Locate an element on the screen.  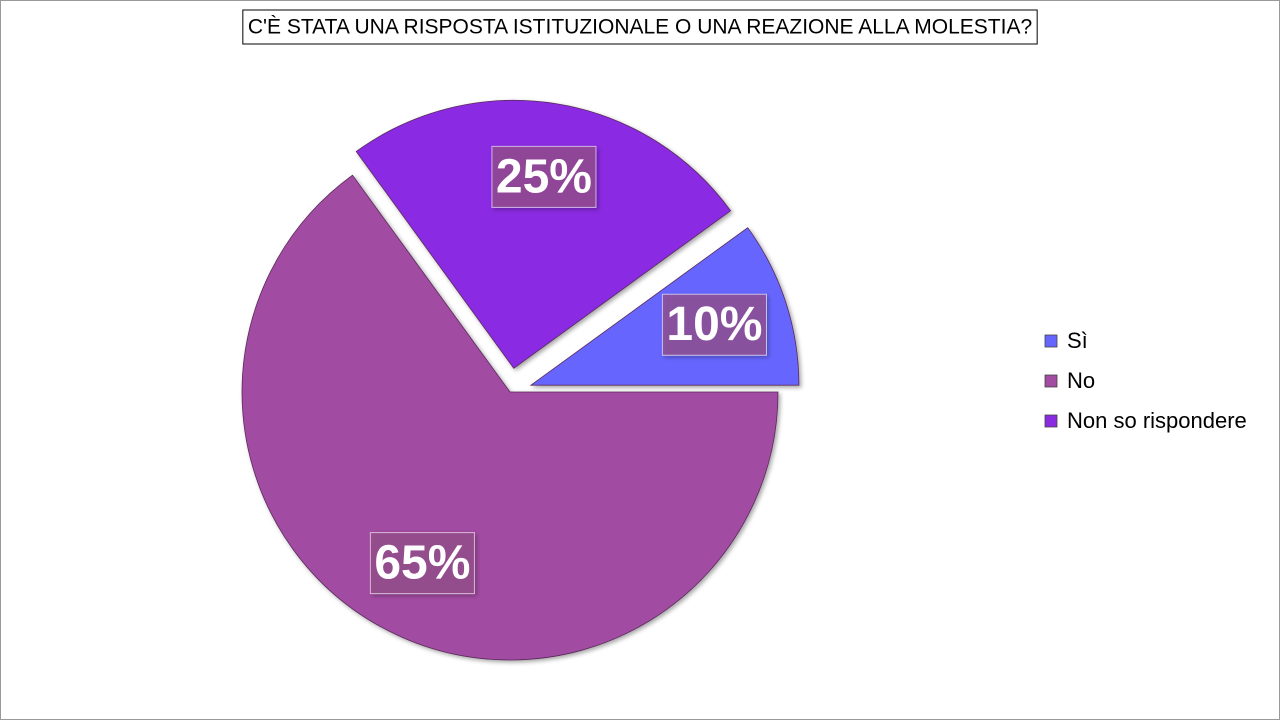
legend-label: Non so rispondere is located at coordinates (1157, 420).